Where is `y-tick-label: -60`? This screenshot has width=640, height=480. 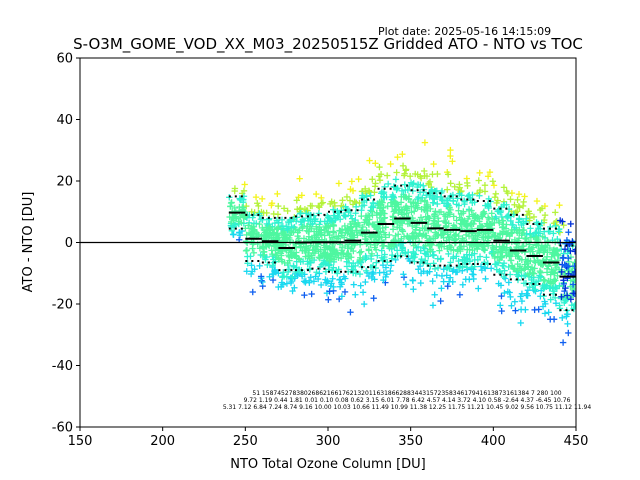 y-tick-label: -60 is located at coordinates (62, 428).